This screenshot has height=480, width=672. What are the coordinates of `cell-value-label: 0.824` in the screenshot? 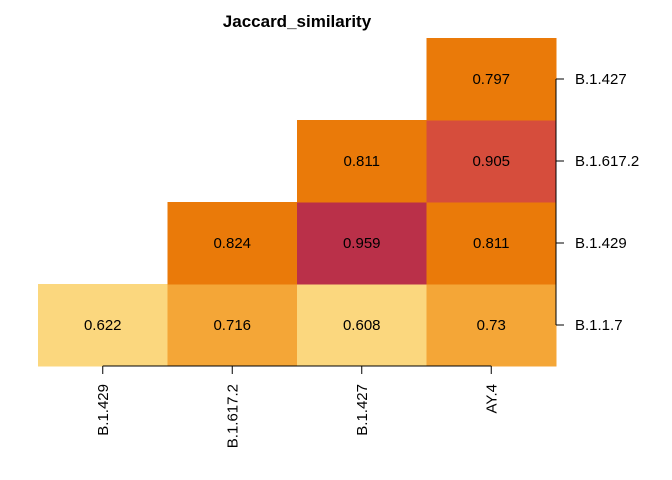 It's located at (232, 243).